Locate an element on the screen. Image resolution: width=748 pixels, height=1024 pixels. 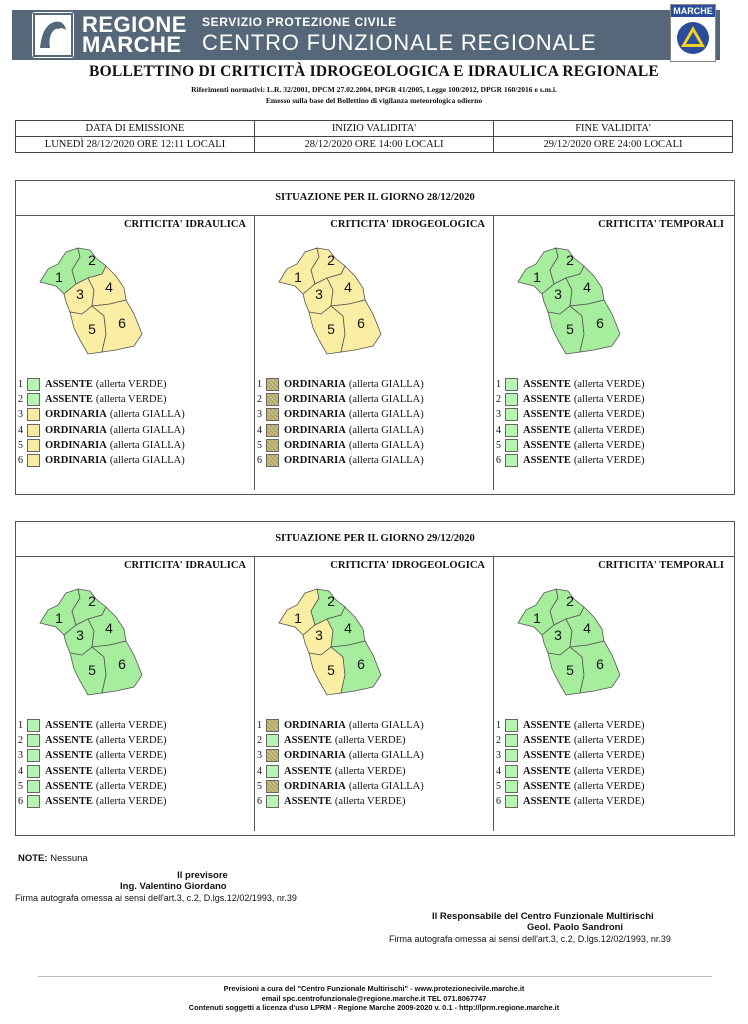
legend-row: 6 ORDINARIA (allerta GIALLA) is located at coordinates (101, 460).